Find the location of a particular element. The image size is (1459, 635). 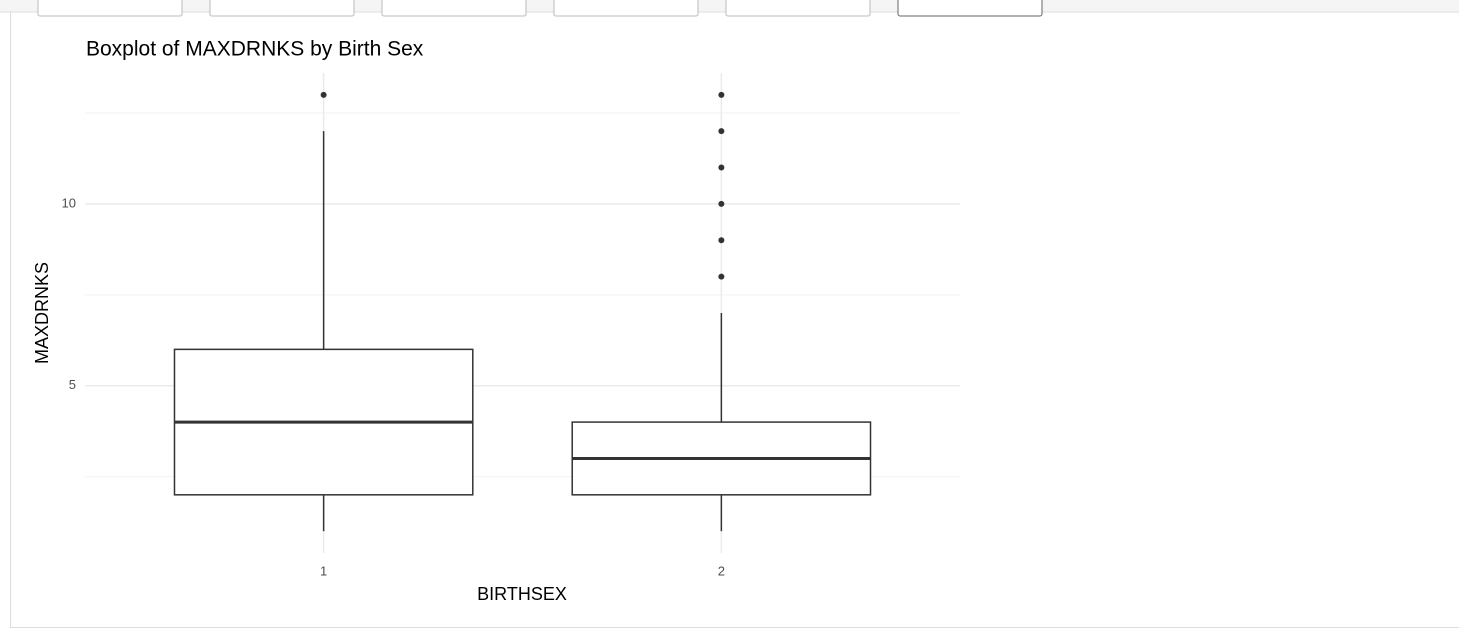

y-axis-label: MAXDRNKS is located at coordinates (42, 313).